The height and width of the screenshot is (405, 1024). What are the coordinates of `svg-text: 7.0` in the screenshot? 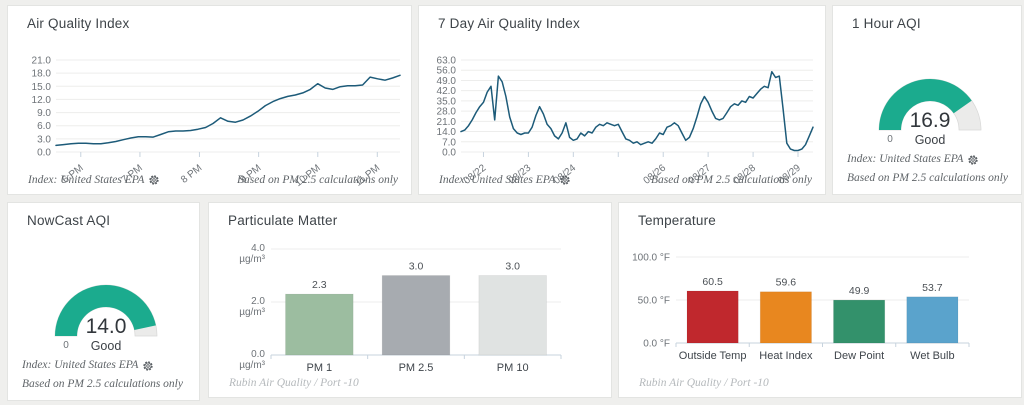 It's located at (449, 142).